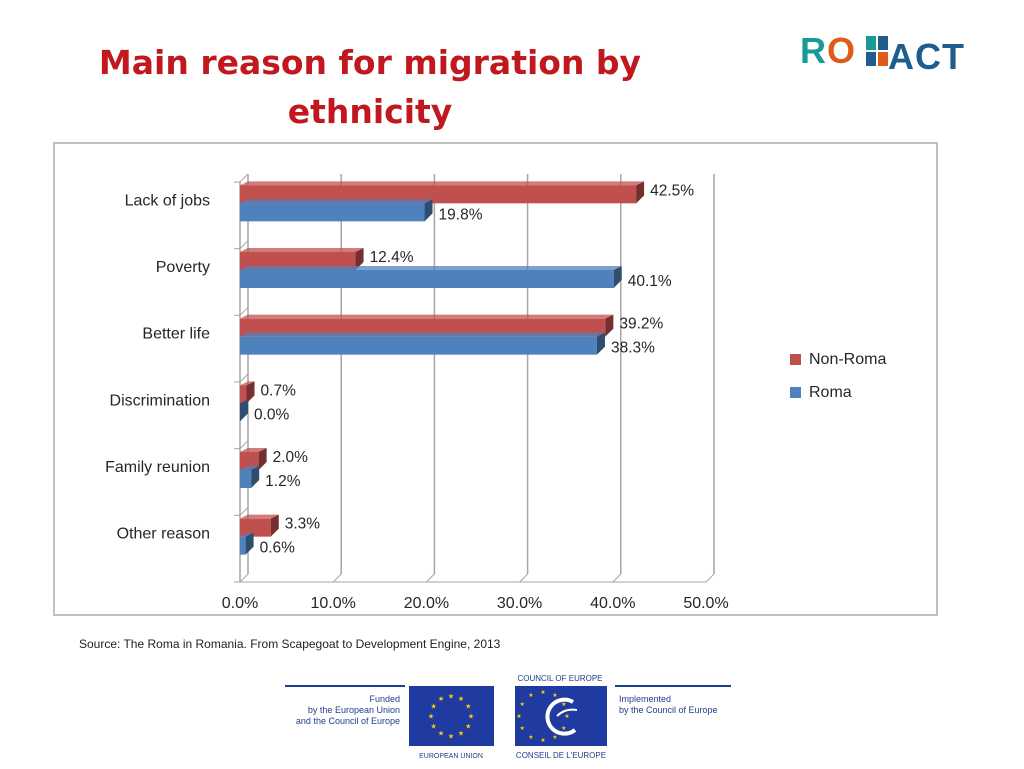 The height and width of the screenshot is (769, 1024). Describe the element at coordinates (561, 716) in the screenshot. I see `council-of-europe-icon: ★★★★★★★★★★★★` at that location.